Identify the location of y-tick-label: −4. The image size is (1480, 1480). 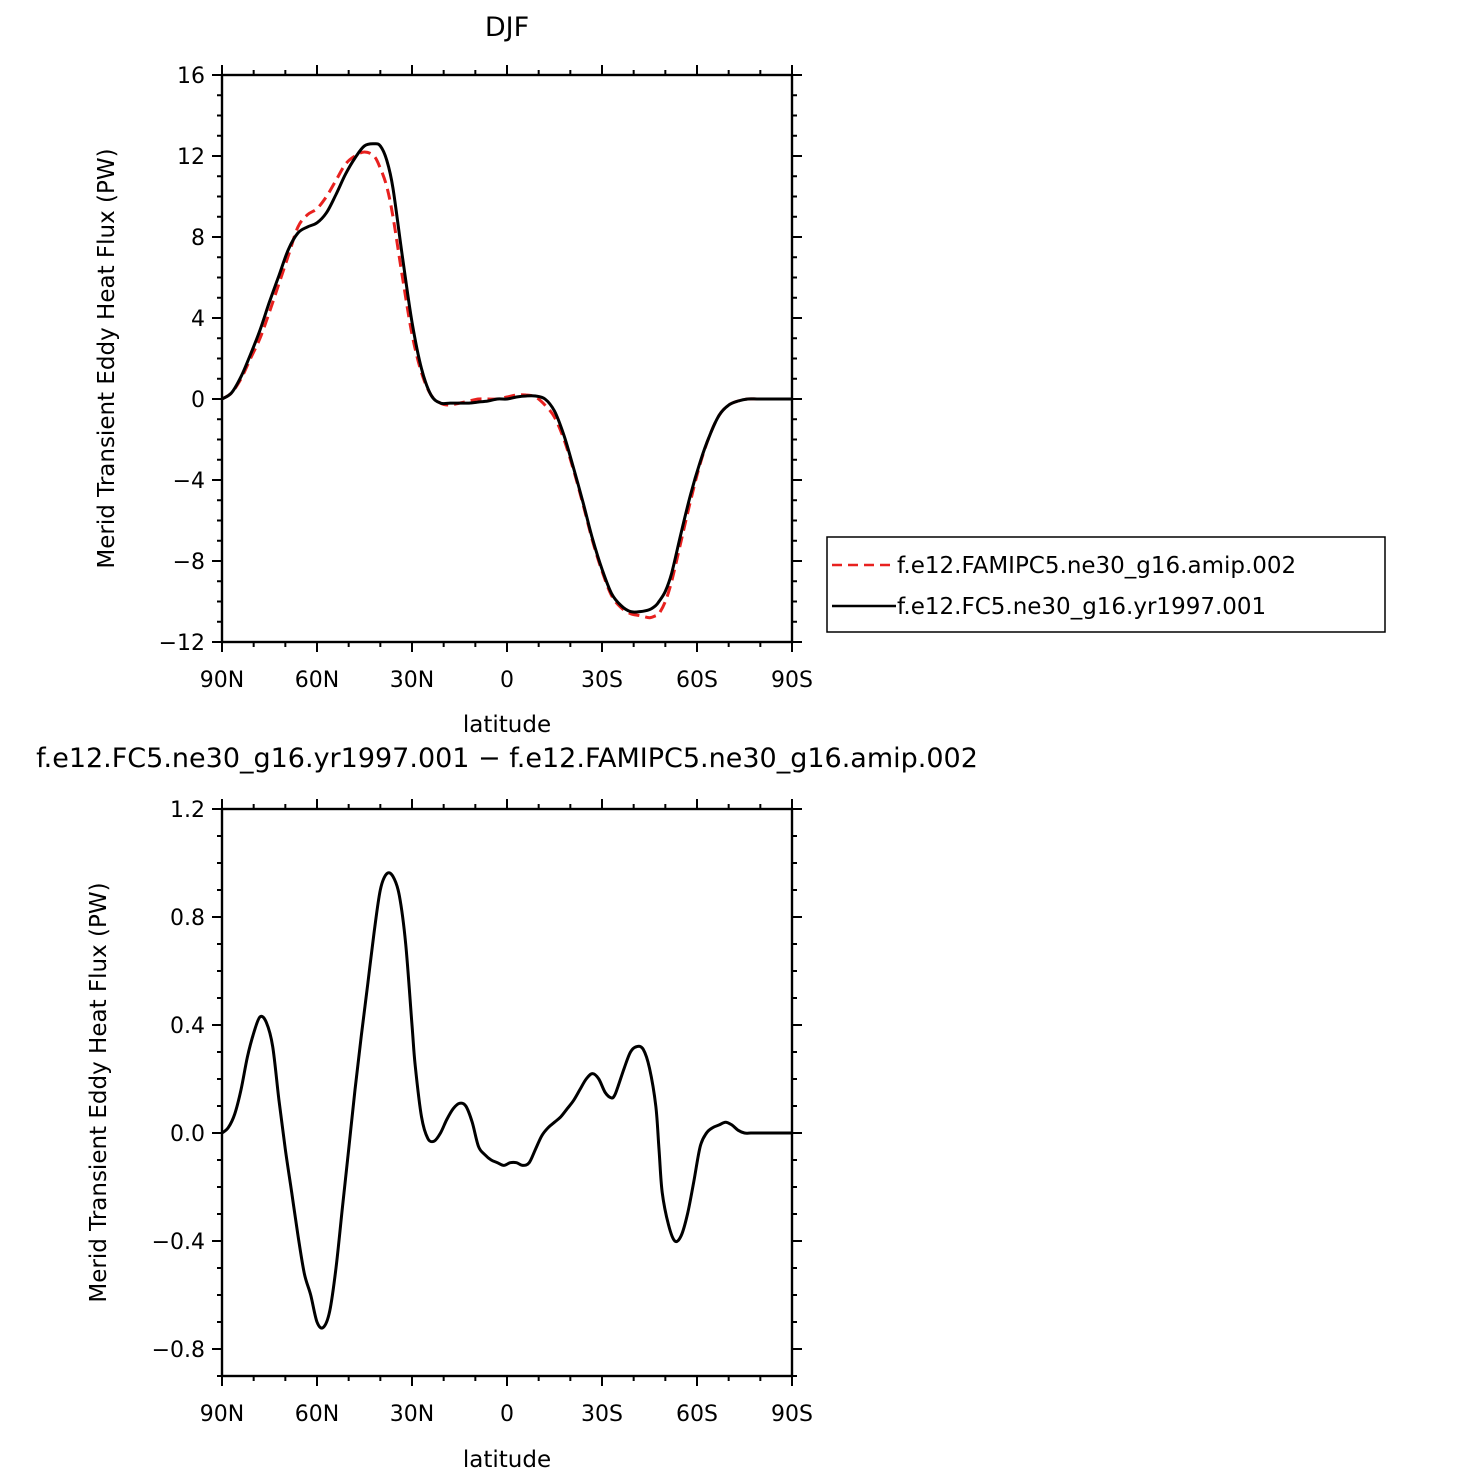
(189, 481).